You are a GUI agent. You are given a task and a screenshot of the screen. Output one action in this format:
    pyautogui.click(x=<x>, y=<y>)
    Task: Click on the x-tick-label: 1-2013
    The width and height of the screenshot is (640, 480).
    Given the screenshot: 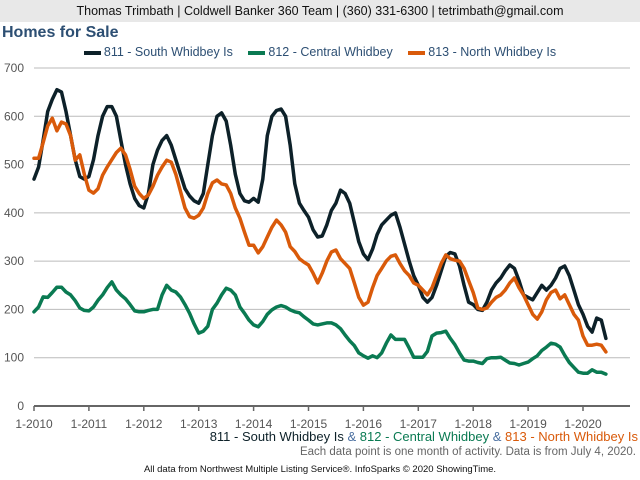 What is the action you would take?
    pyautogui.click(x=199, y=424)
    